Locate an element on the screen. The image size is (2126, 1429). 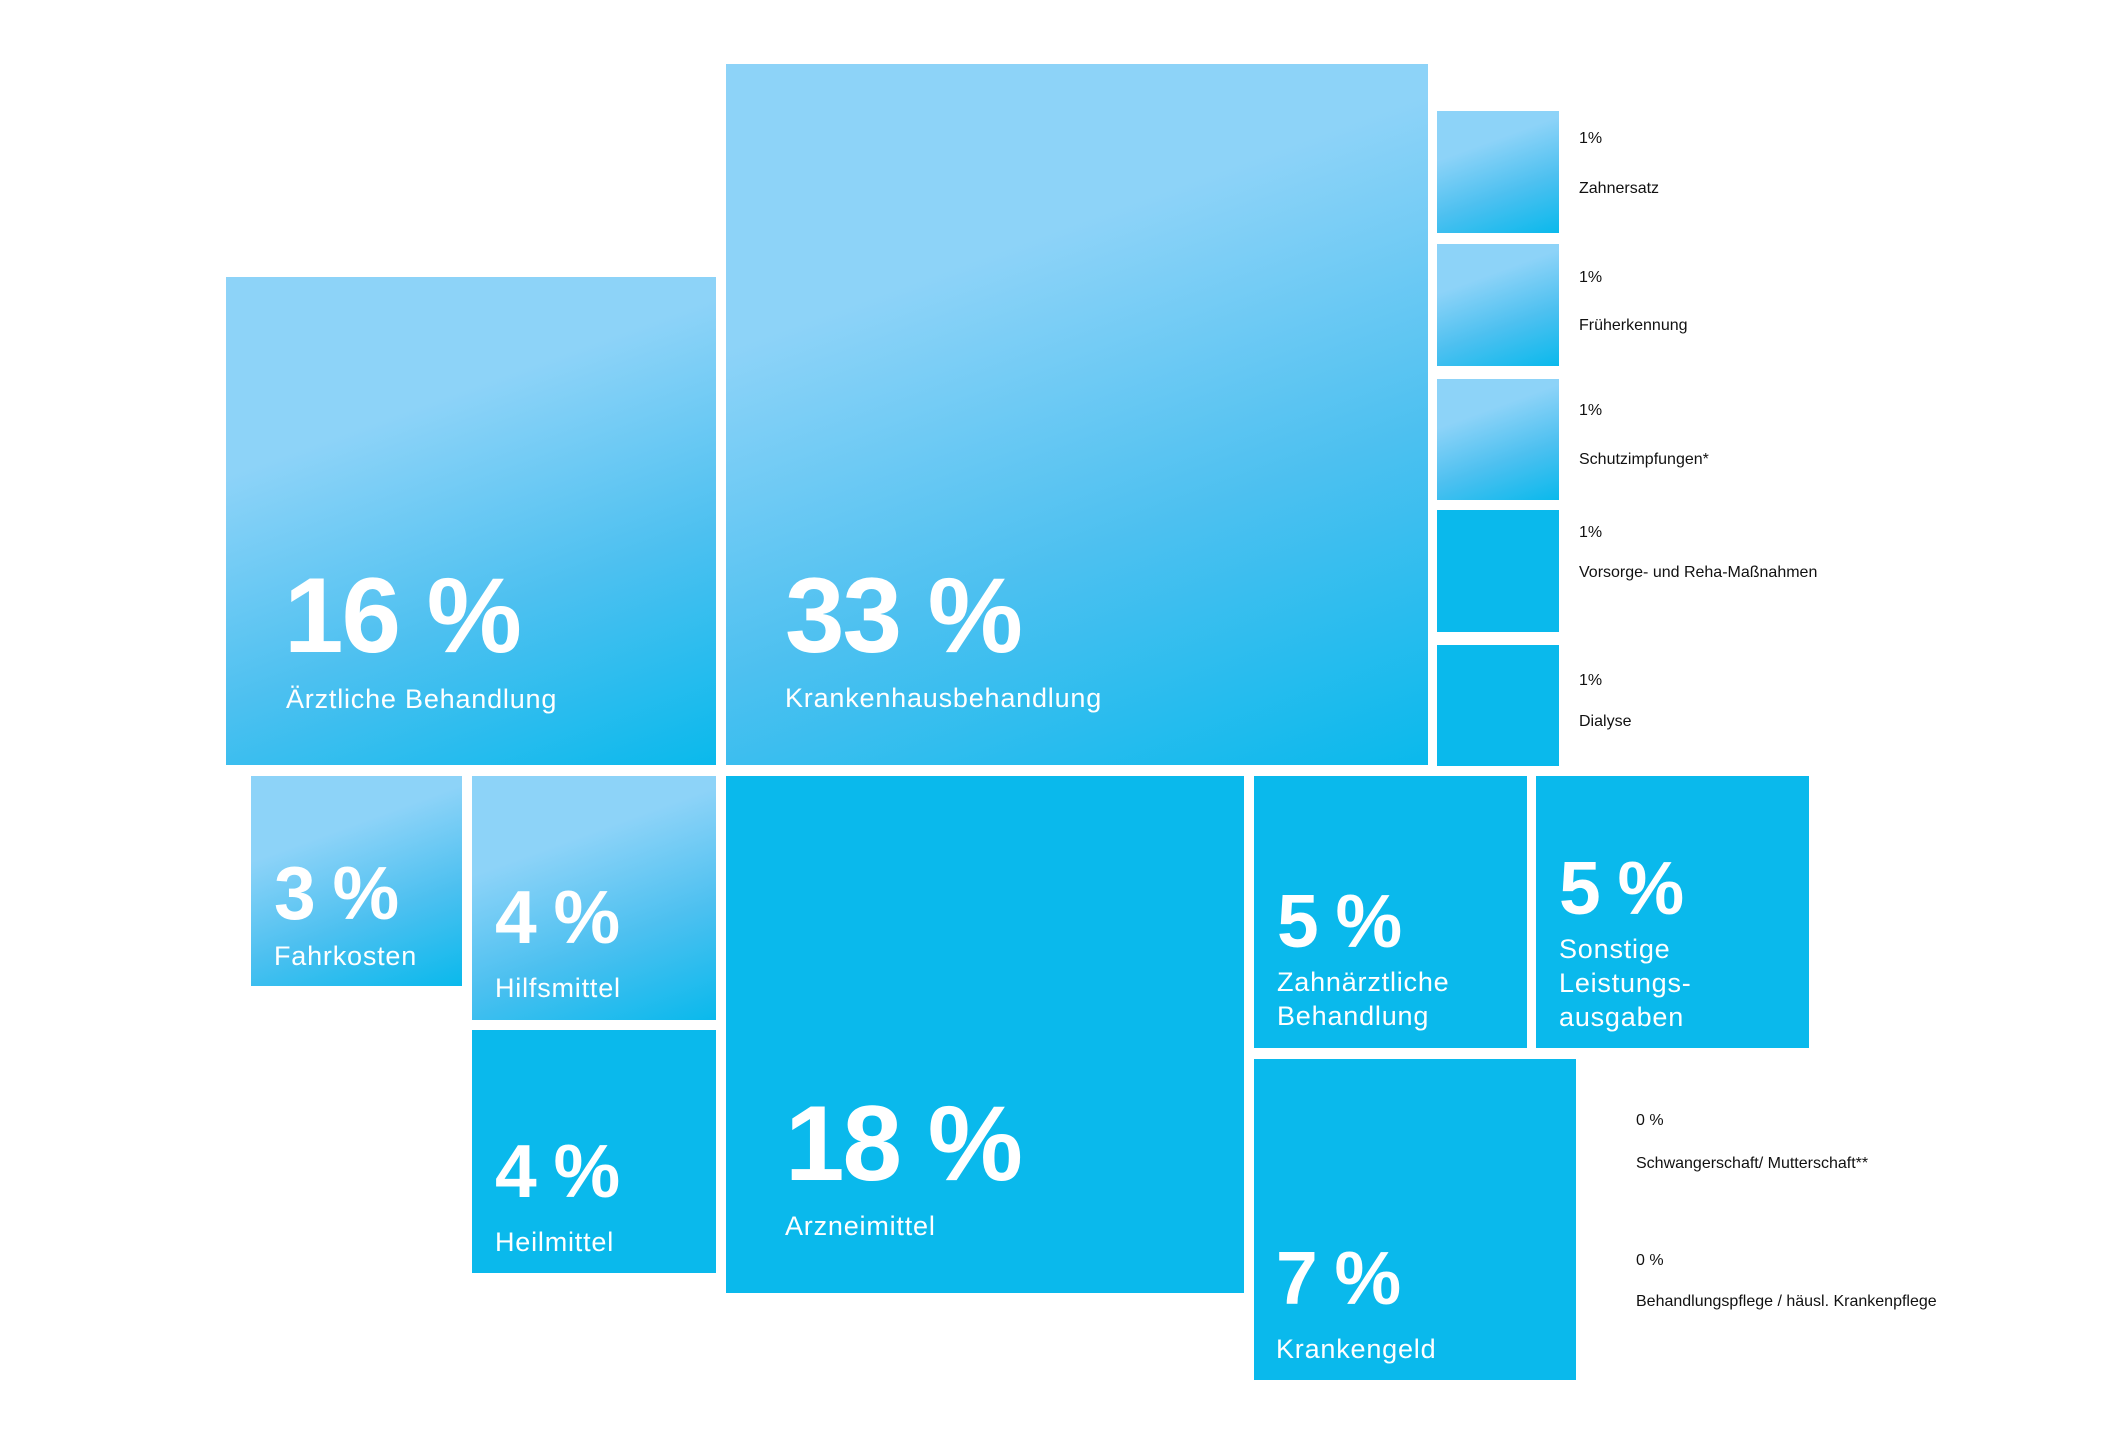
treemap-tile-dialyse is located at coordinates (1498, 705).